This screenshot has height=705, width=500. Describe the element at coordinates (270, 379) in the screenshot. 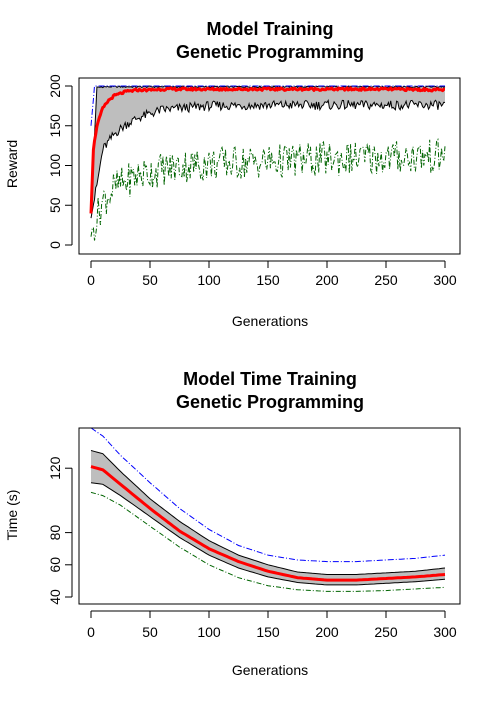

I see `chart-title-line1: Model Time Training` at that location.